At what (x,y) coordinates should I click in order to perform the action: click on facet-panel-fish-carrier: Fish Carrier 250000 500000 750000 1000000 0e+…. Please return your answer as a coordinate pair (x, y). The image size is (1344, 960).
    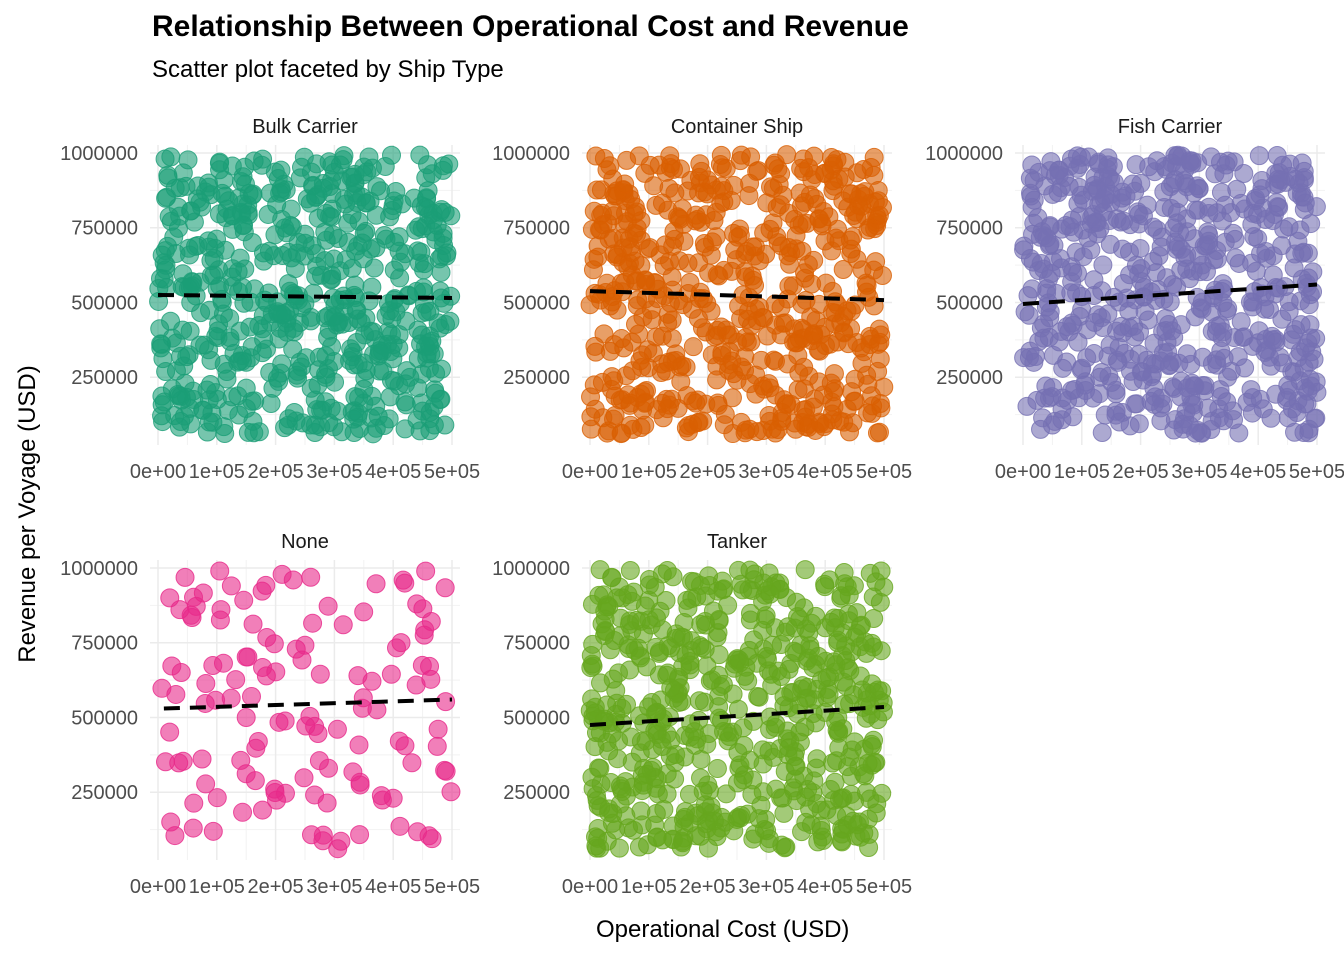
    Looking at the image, I should click on (1134, 299).